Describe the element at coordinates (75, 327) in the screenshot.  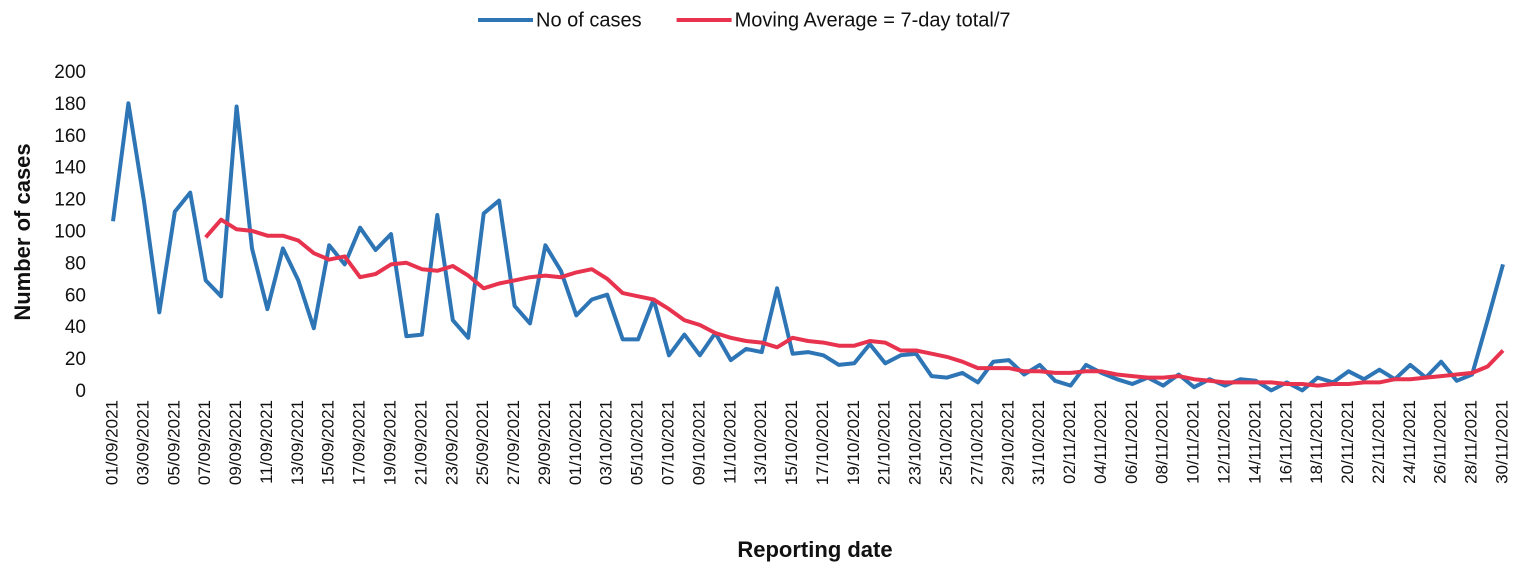
I see `y-tick-label: 40` at that location.